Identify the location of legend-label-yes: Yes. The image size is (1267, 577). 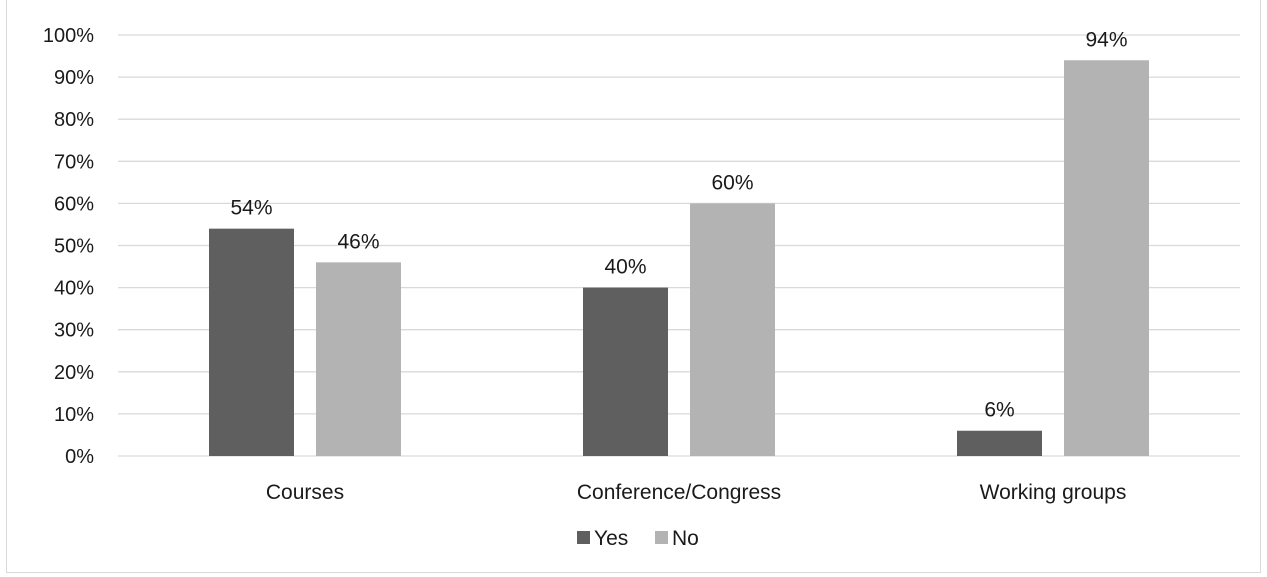
(611, 538).